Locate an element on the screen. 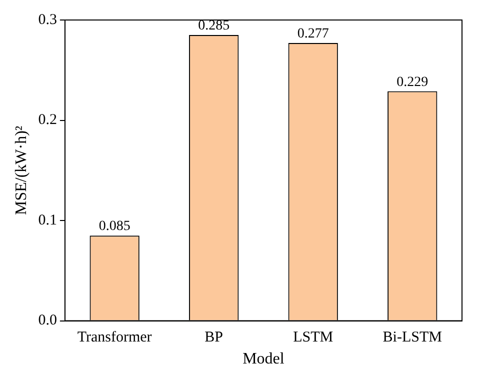  y-tick-label: 0.3 is located at coordinates (47, 20).